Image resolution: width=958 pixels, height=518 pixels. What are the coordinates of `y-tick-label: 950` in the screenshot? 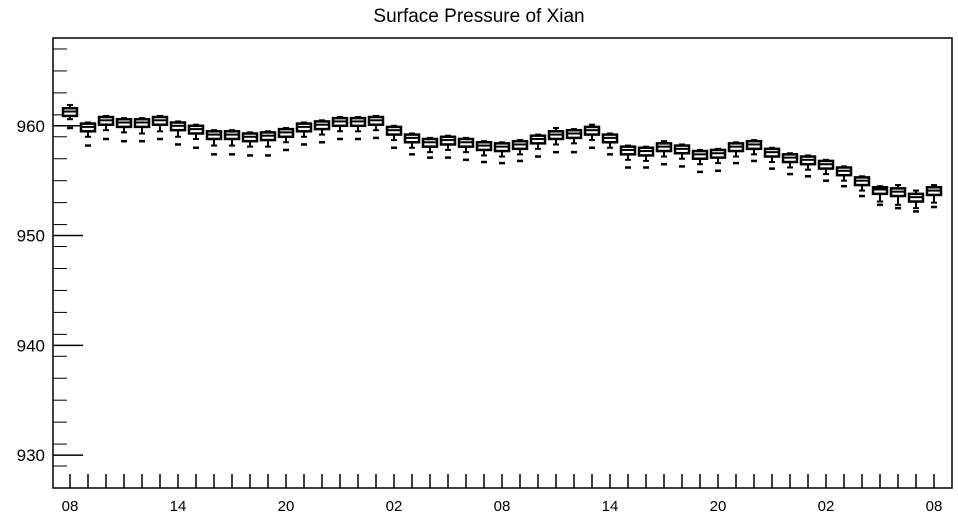 It's located at (31, 236).